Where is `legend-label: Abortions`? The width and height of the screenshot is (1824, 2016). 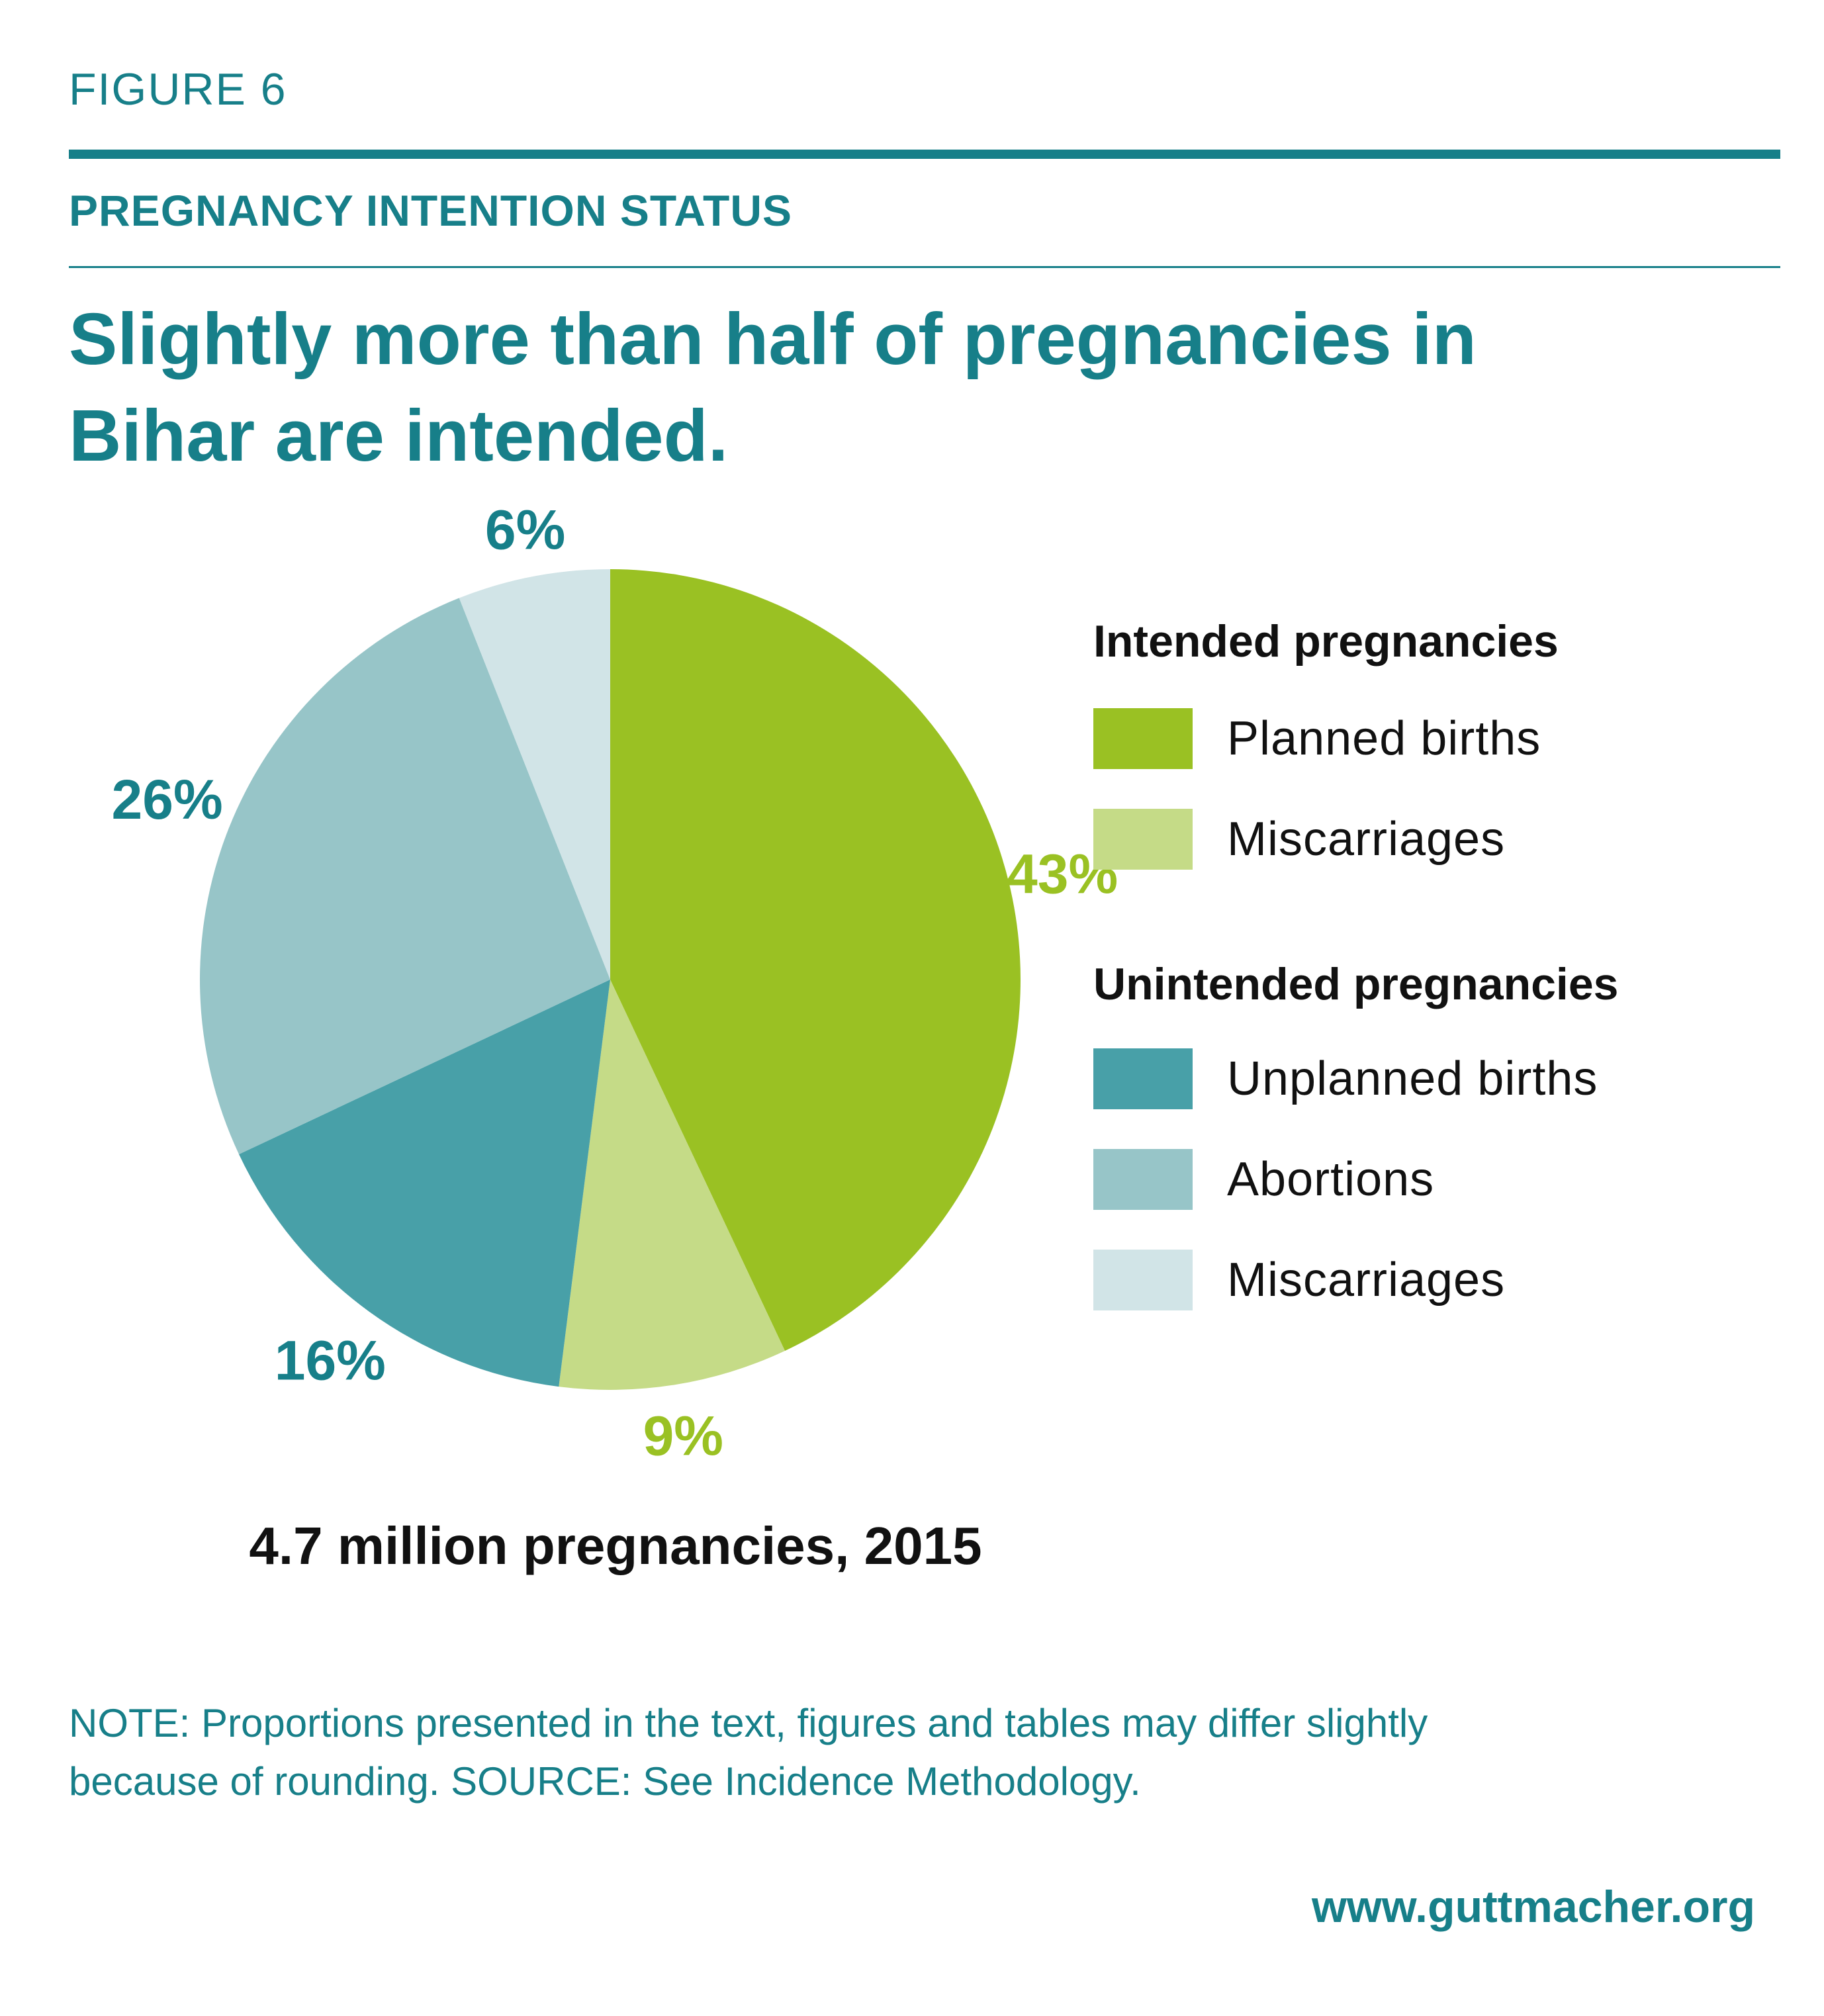
legend-label: Abortions is located at coordinates (1331, 1179).